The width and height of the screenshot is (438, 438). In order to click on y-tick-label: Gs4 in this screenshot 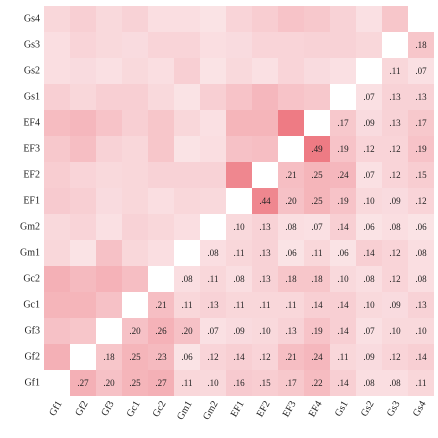, I will do `click(32, 18)`.